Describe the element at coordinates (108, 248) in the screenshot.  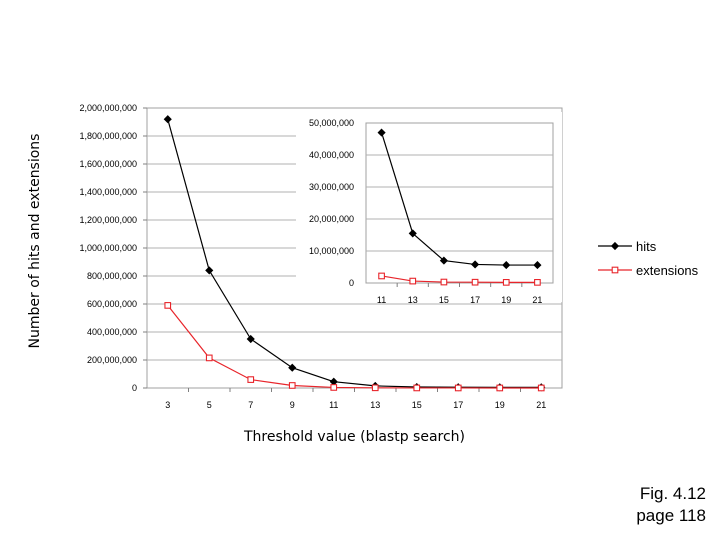
I see `main-y-tick-label: 1,000,000,000` at that location.